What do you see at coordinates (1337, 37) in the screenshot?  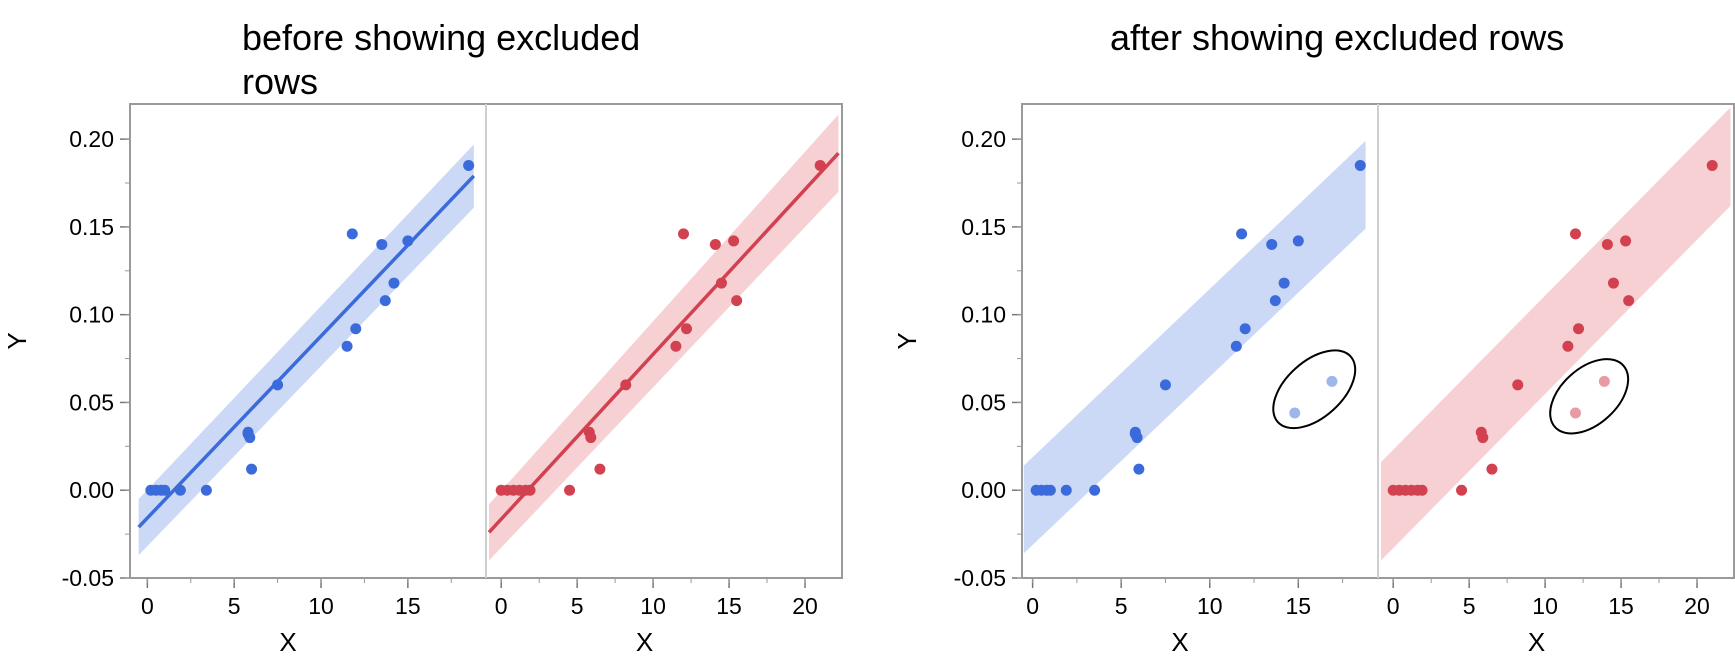 I see `chart-title-after: after showing excluded rows` at bounding box center [1337, 37].